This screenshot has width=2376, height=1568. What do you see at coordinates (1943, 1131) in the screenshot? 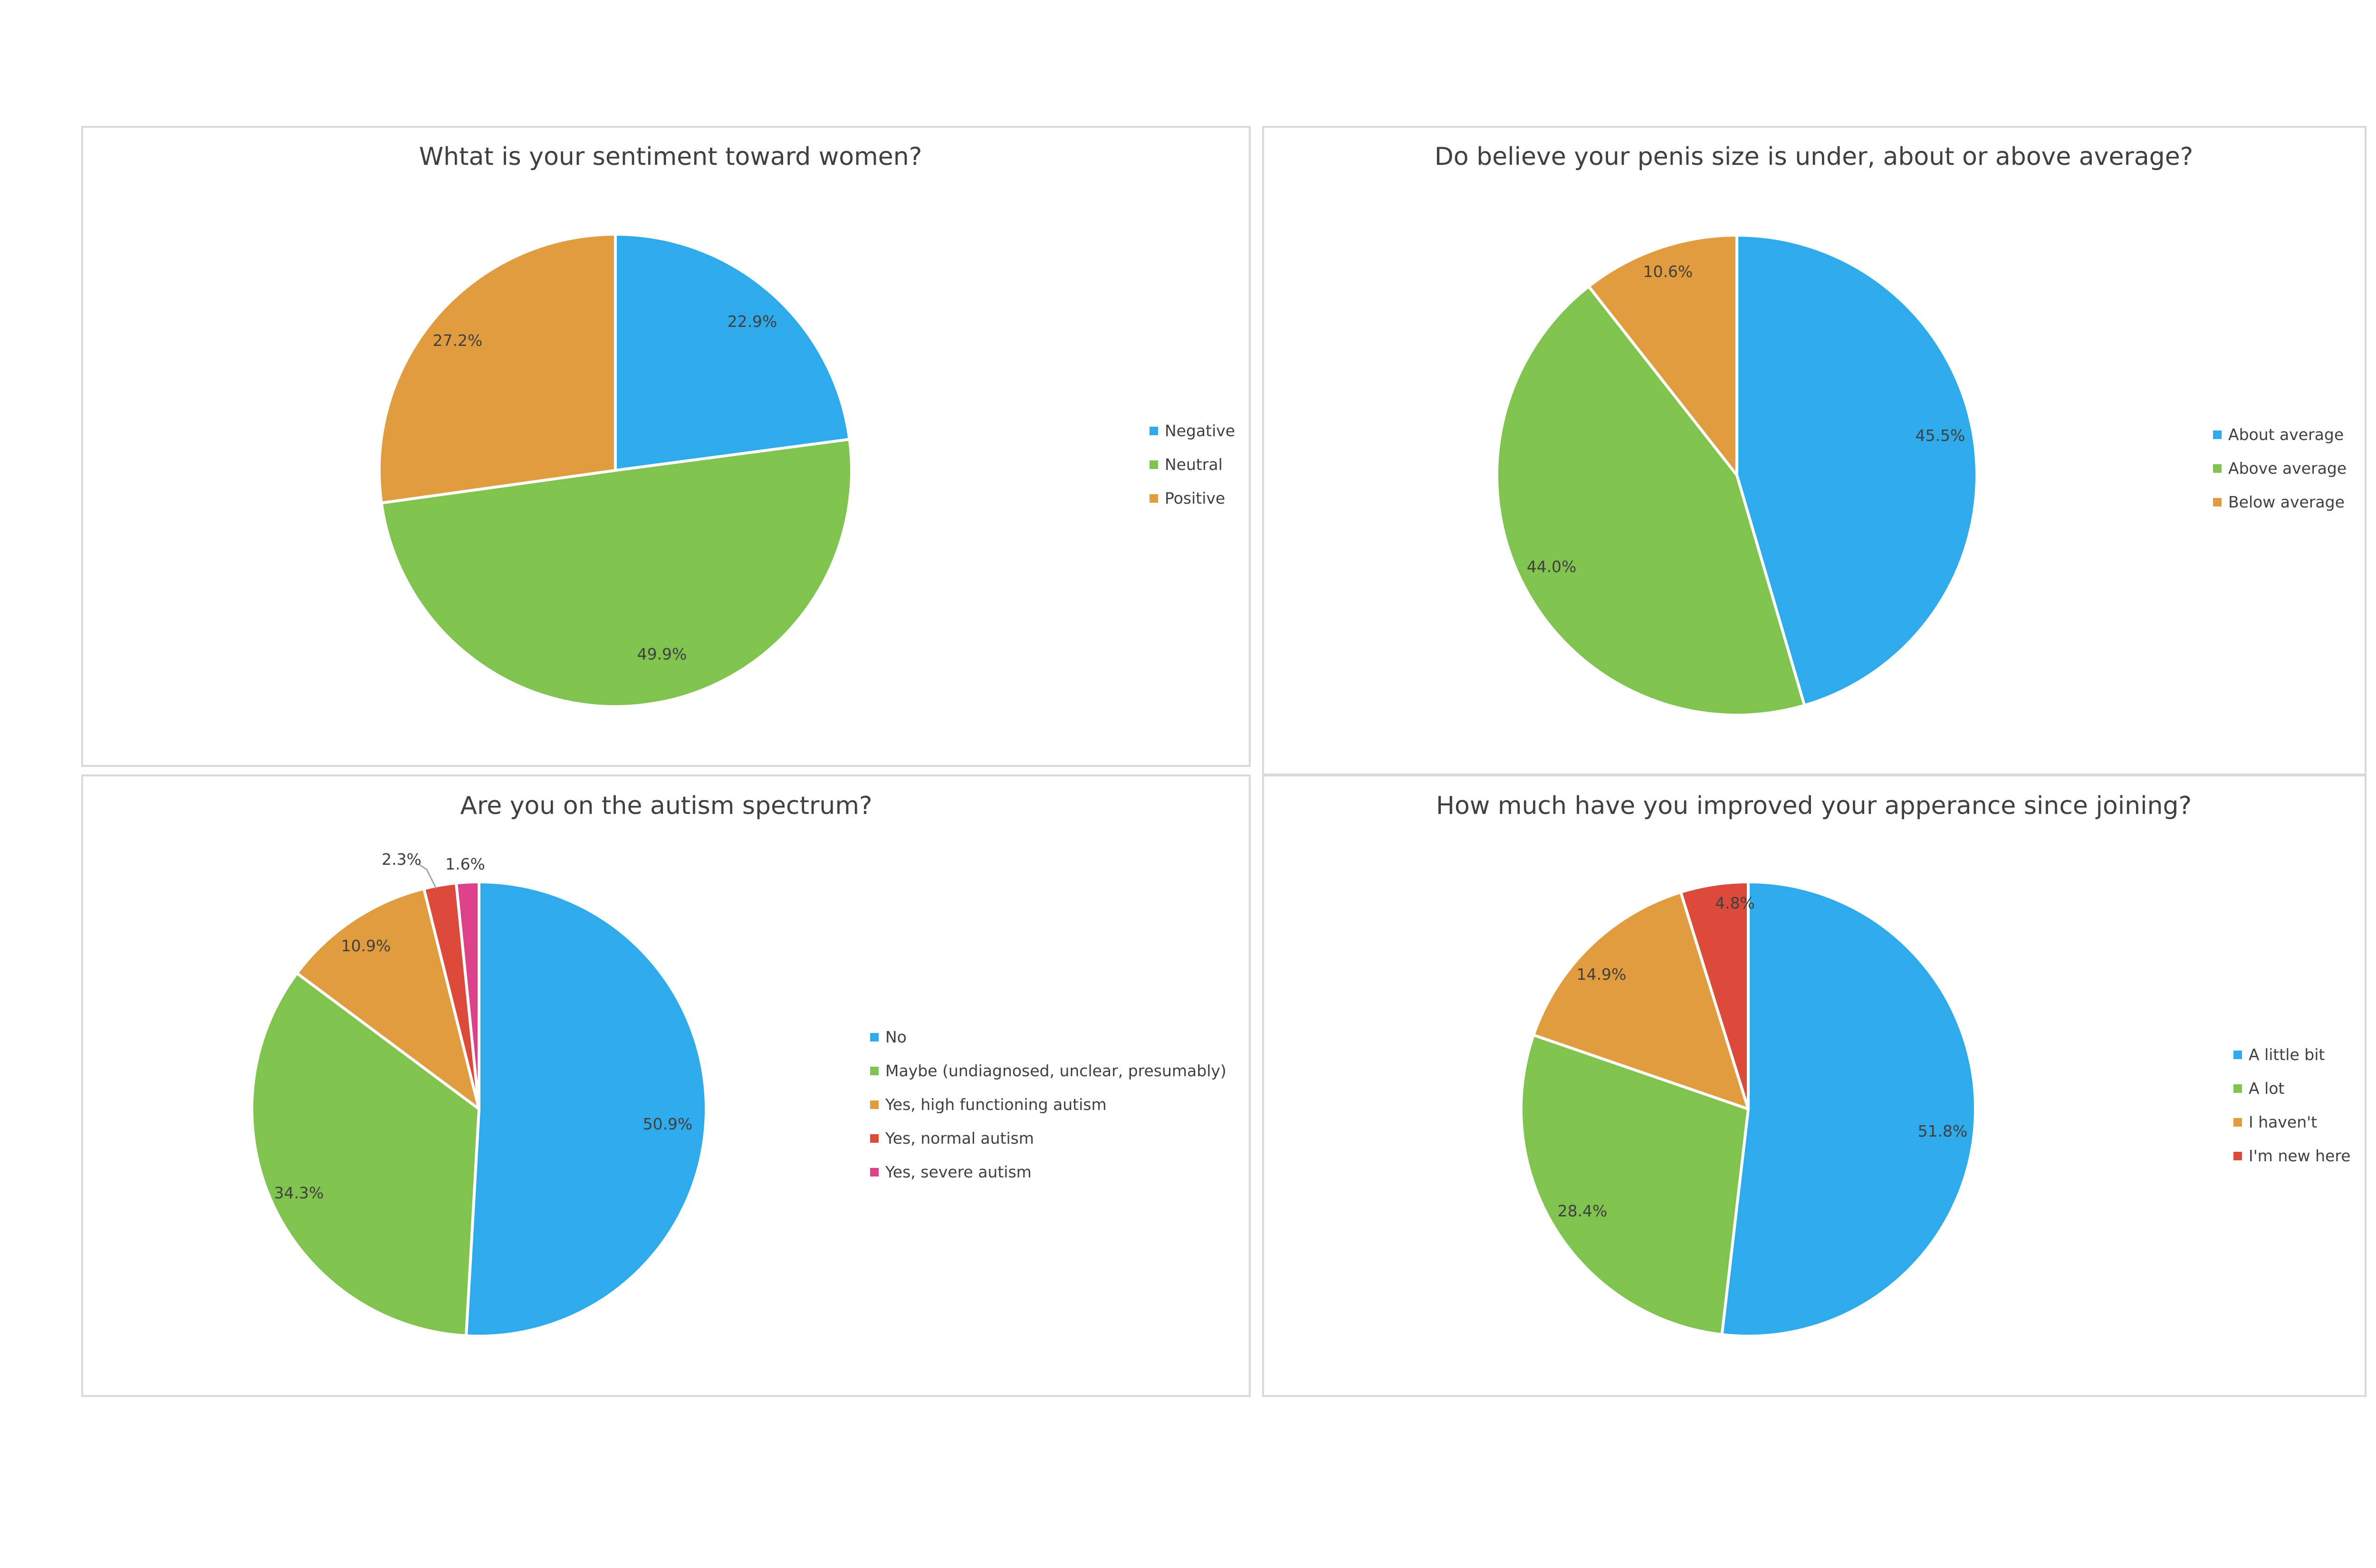
I see `data-label: 51.8%` at bounding box center [1943, 1131].